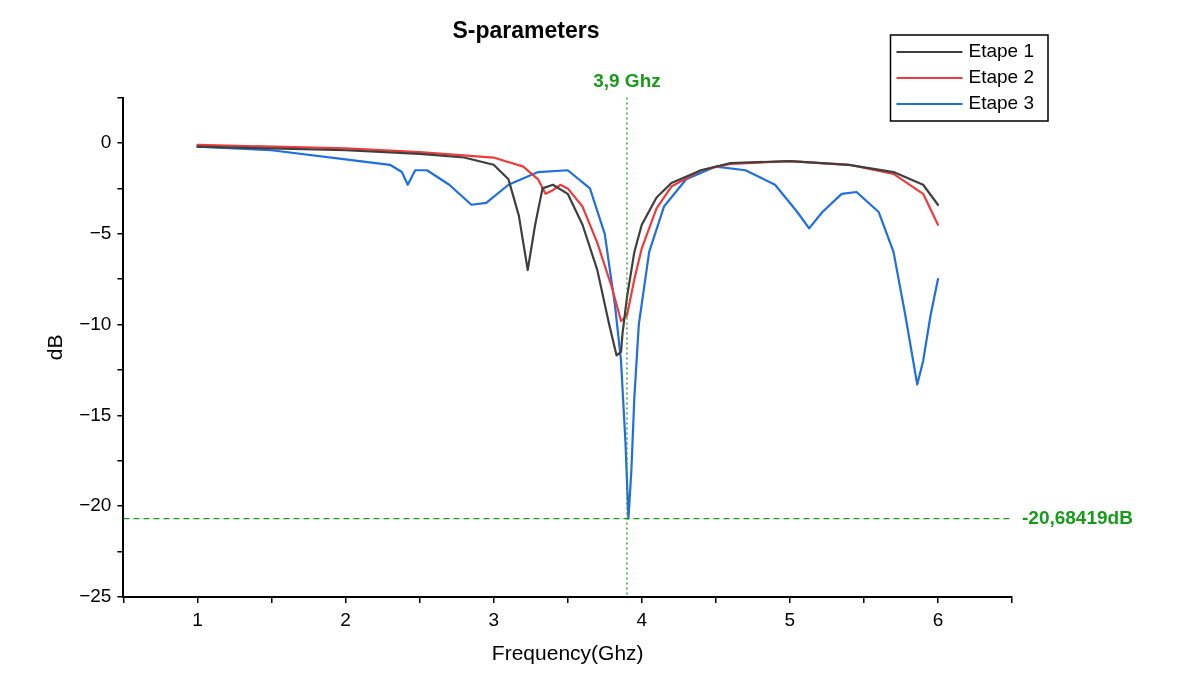 The width and height of the screenshot is (1184, 675). I want to click on x-tick-label: 6, so click(938, 619).